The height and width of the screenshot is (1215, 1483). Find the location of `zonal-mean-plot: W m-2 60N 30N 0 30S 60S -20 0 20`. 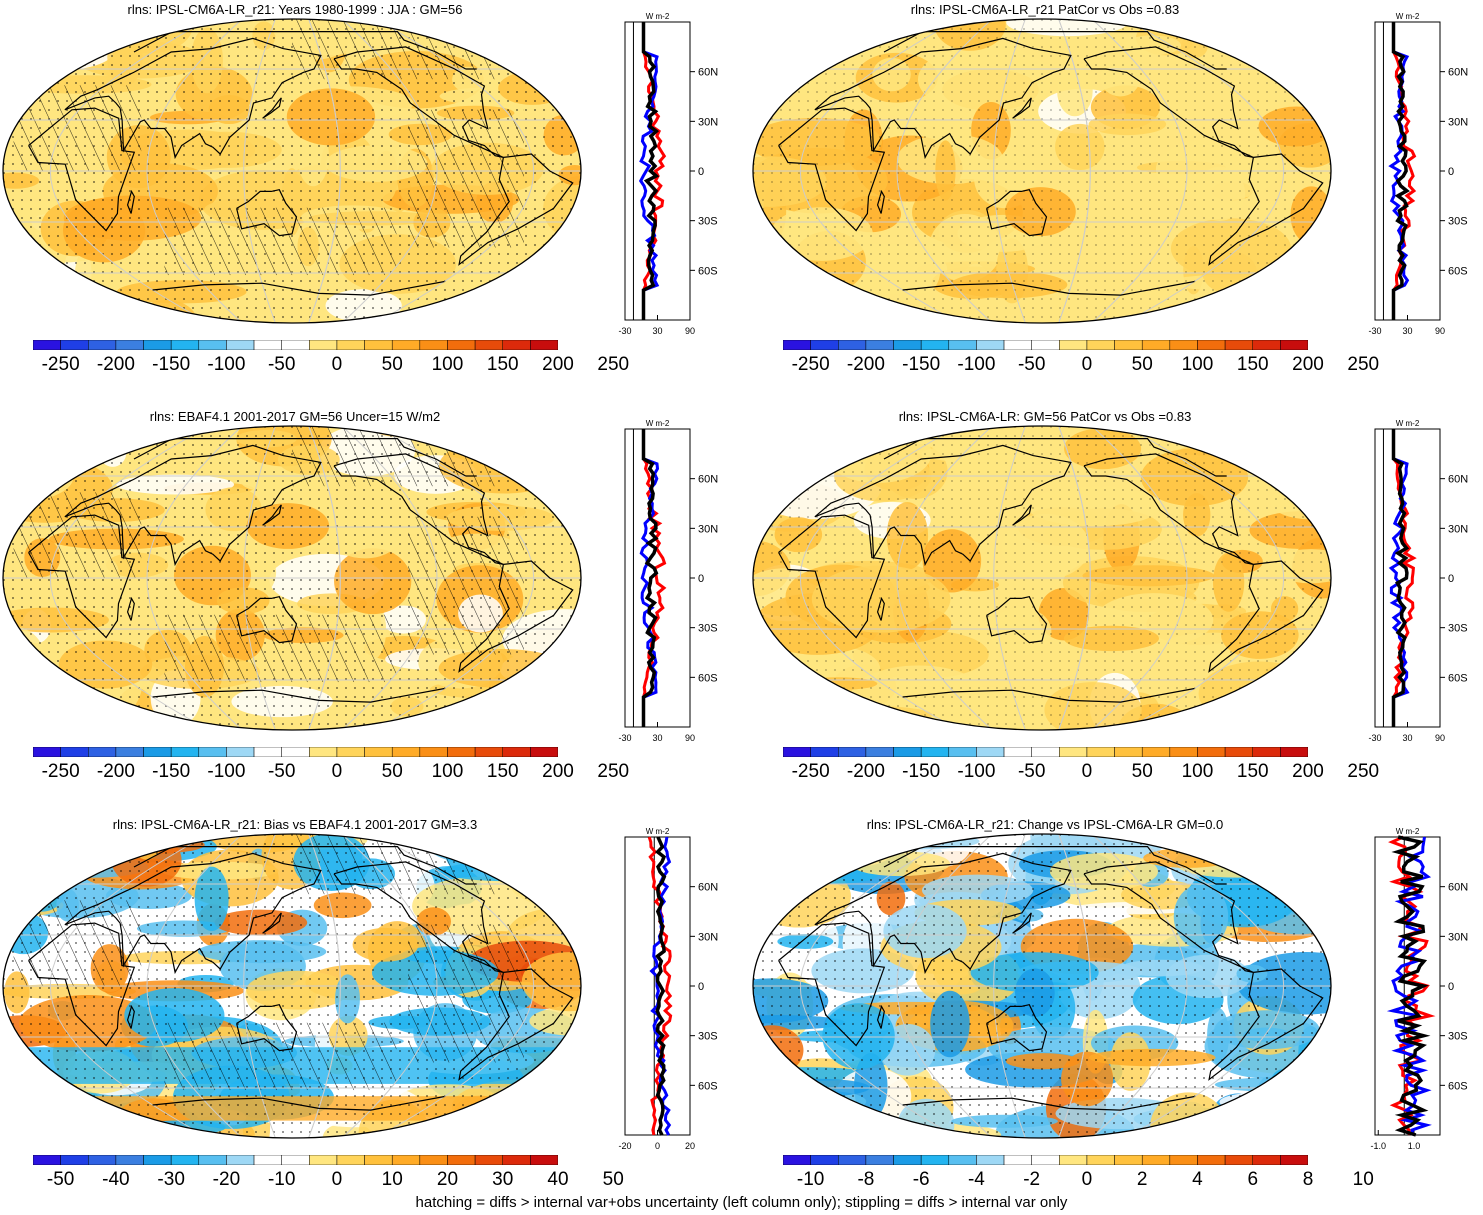

zonal-mean-plot: W m-2 60N 30N 0 30S 60S -20 0 20 is located at coordinates (668, 989).